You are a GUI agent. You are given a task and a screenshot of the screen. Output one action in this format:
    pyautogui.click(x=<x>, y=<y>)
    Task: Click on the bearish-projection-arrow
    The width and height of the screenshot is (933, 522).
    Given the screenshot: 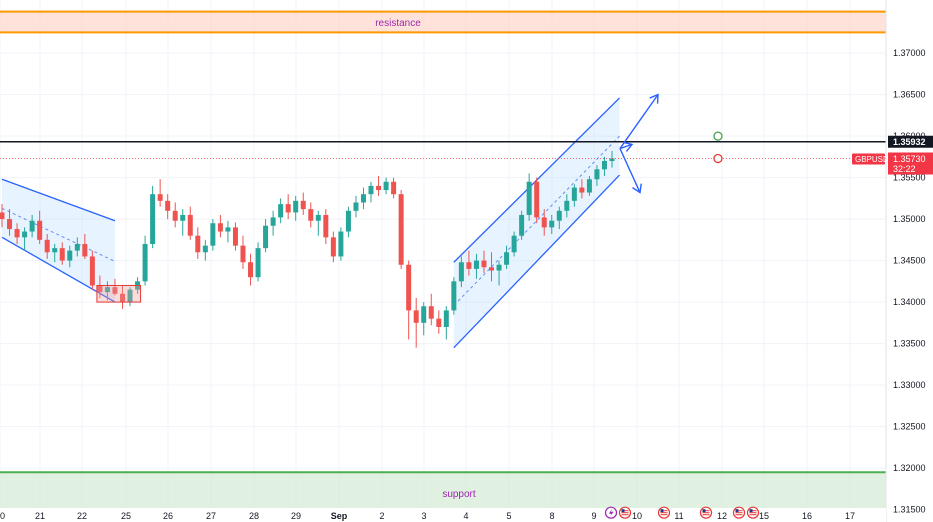 What is the action you would take?
    pyautogui.click(x=630, y=170)
    